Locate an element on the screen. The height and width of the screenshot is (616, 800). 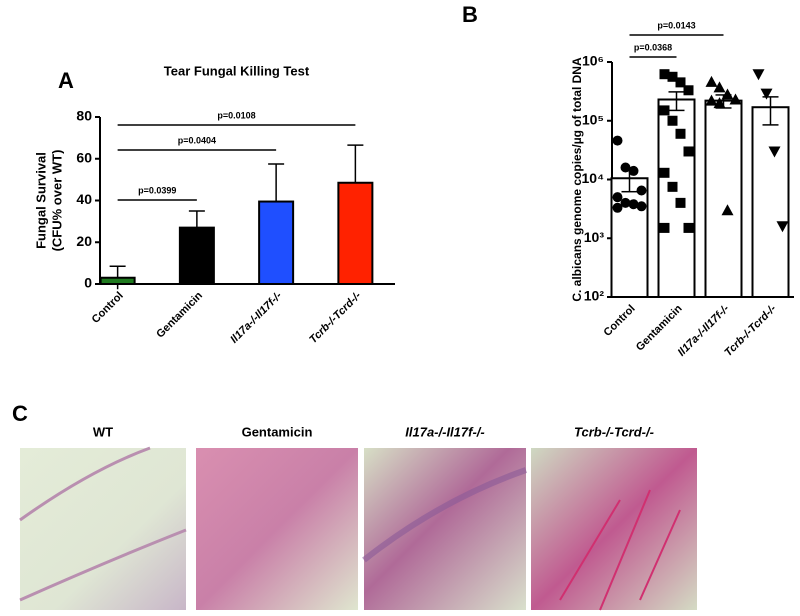
y-tick-label: 20 is located at coordinates (84, 241).